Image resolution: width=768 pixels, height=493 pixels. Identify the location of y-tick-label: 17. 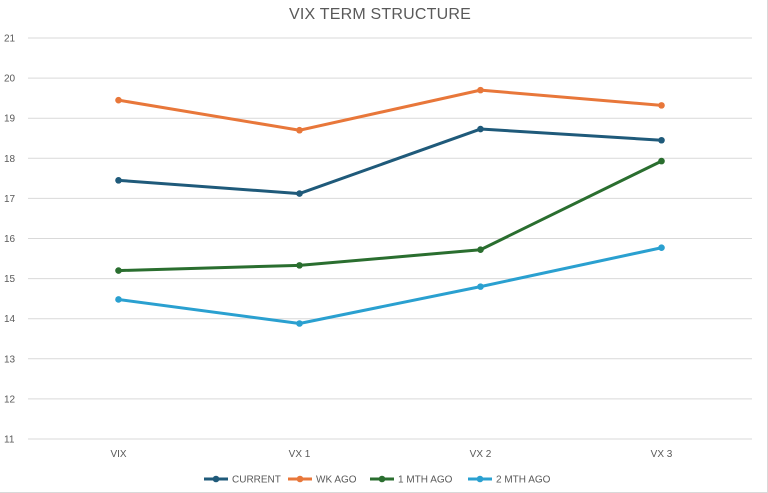
(10, 199).